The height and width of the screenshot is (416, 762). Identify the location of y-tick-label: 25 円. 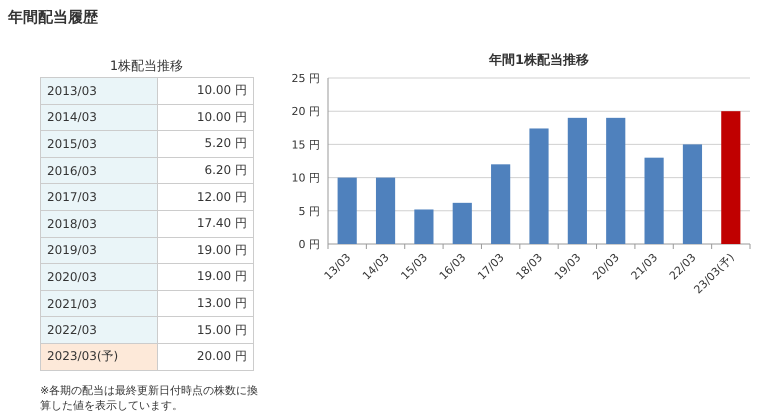
(306, 78).